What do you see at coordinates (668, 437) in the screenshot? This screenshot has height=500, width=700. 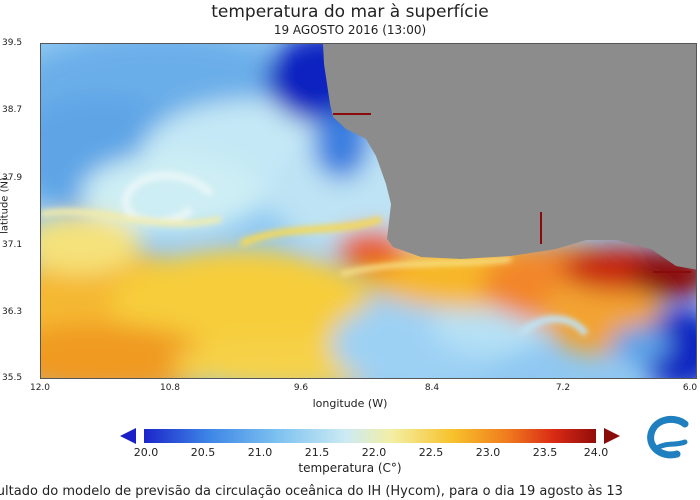 I see `ih-wave-logo-icon` at bounding box center [668, 437].